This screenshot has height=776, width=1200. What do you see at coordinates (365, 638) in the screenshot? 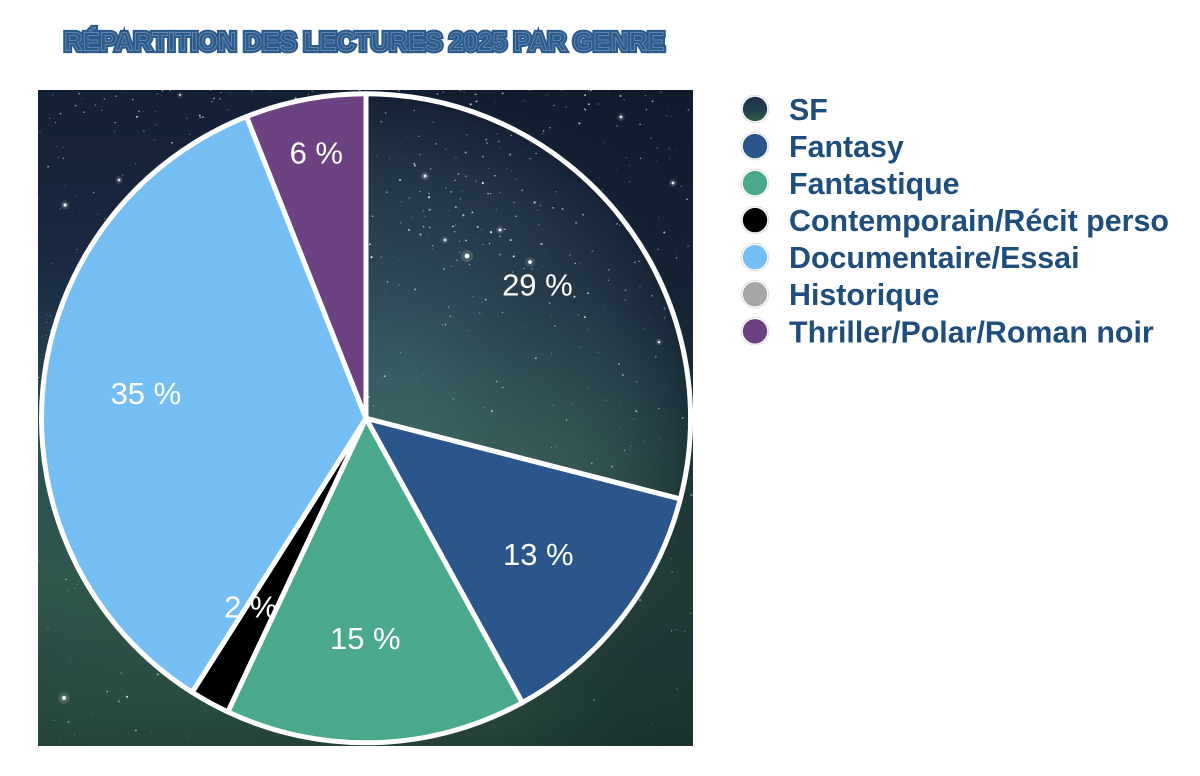
I see `svg-text: 15 %` at bounding box center [365, 638].